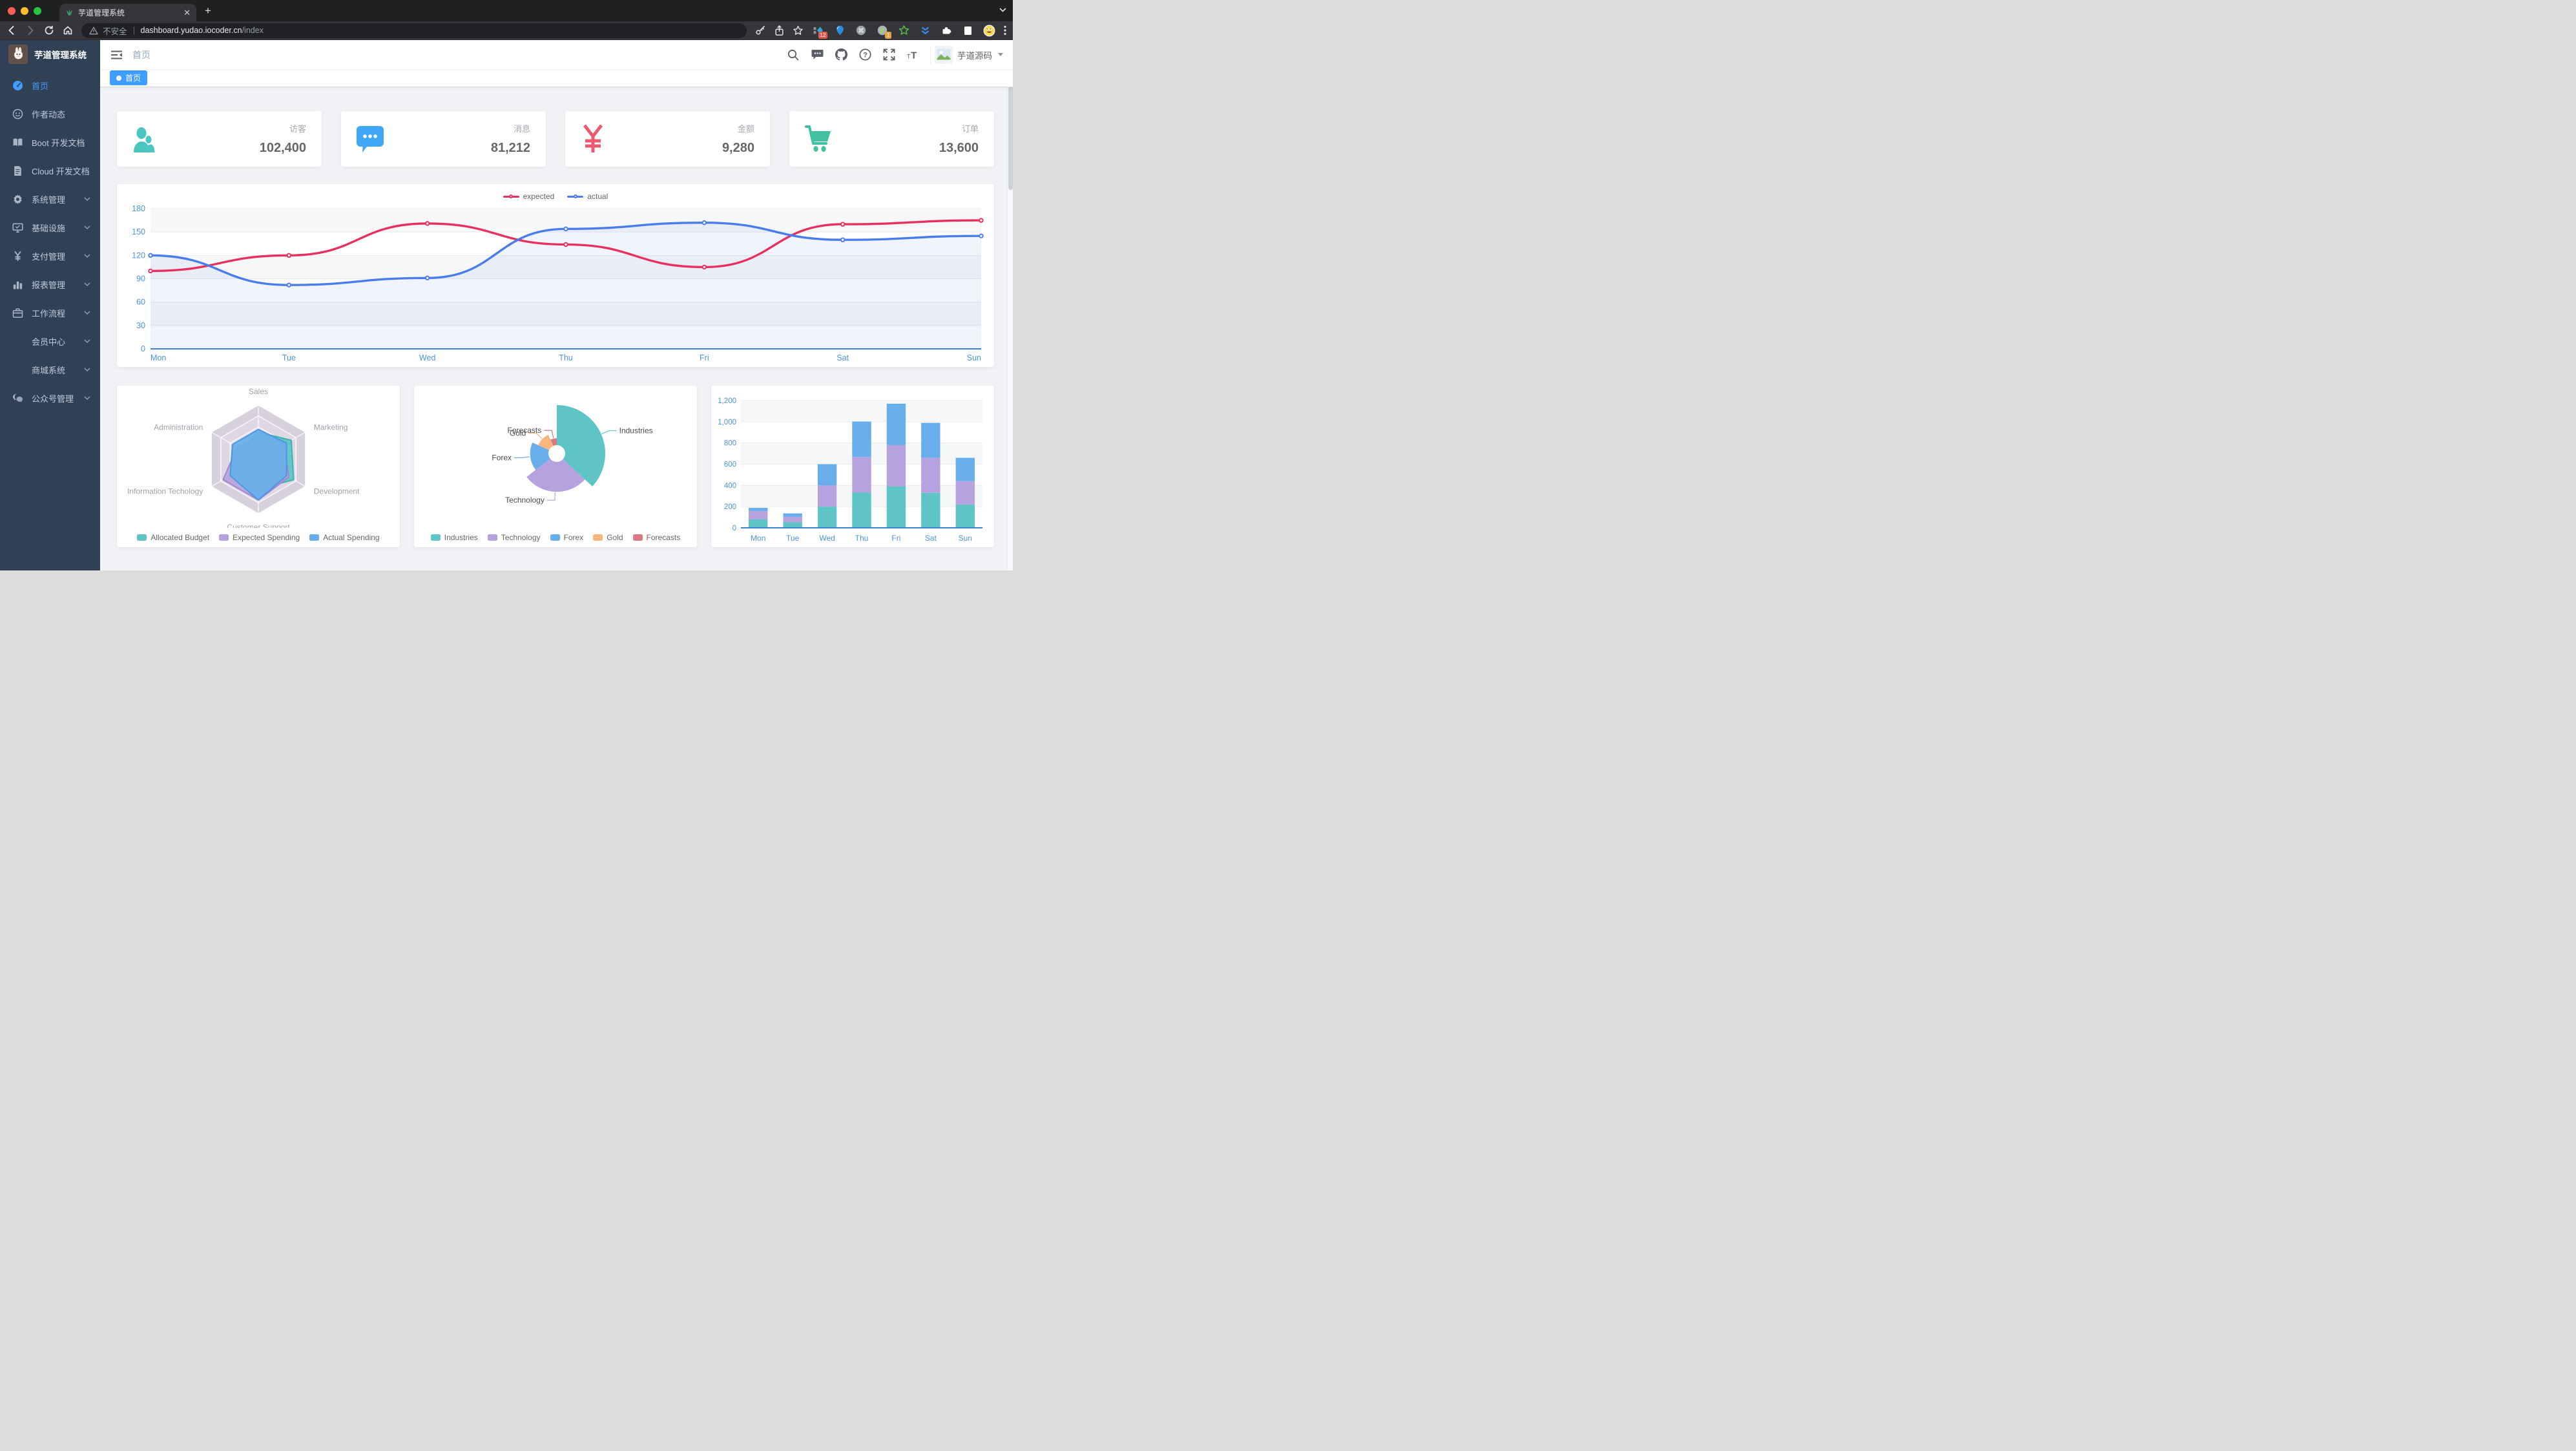 The height and width of the screenshot is (1451, 2576). What do you see at coordinates (502, 457) in the screenshot?
I see `svg-text: Forex` at bounding box center [502, 457].